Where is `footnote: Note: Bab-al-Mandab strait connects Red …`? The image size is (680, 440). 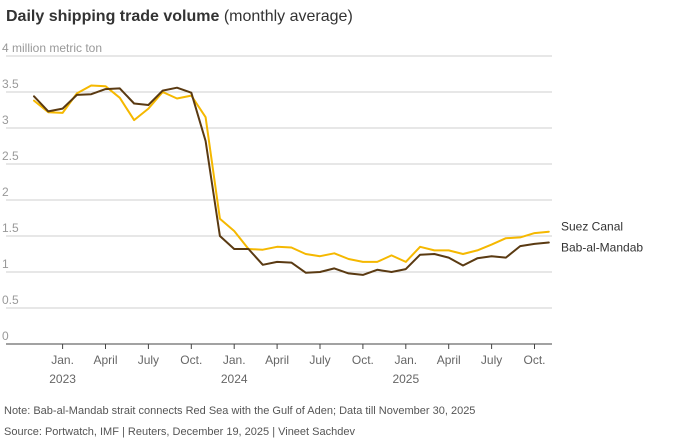
footnote: Note: Bab-al-Mandab strait connects Red … is located at coordinates (240, 411).